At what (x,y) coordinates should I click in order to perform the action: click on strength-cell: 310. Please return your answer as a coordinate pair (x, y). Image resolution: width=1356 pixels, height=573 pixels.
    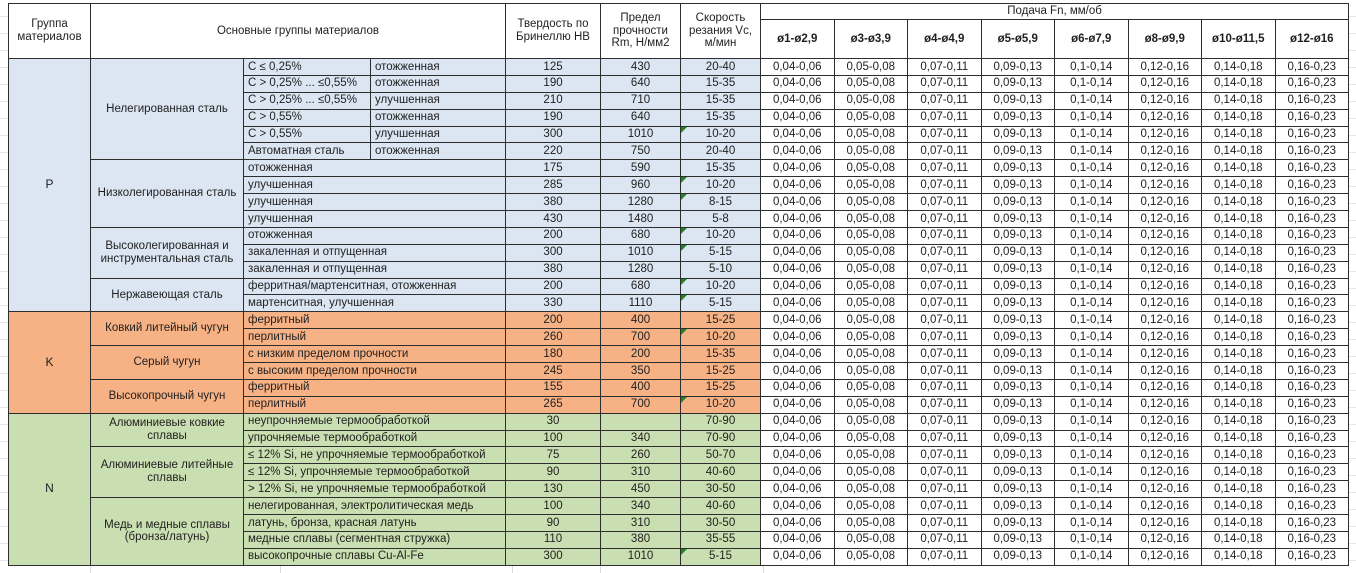
    Looking at the image, I should click on (641, 523).